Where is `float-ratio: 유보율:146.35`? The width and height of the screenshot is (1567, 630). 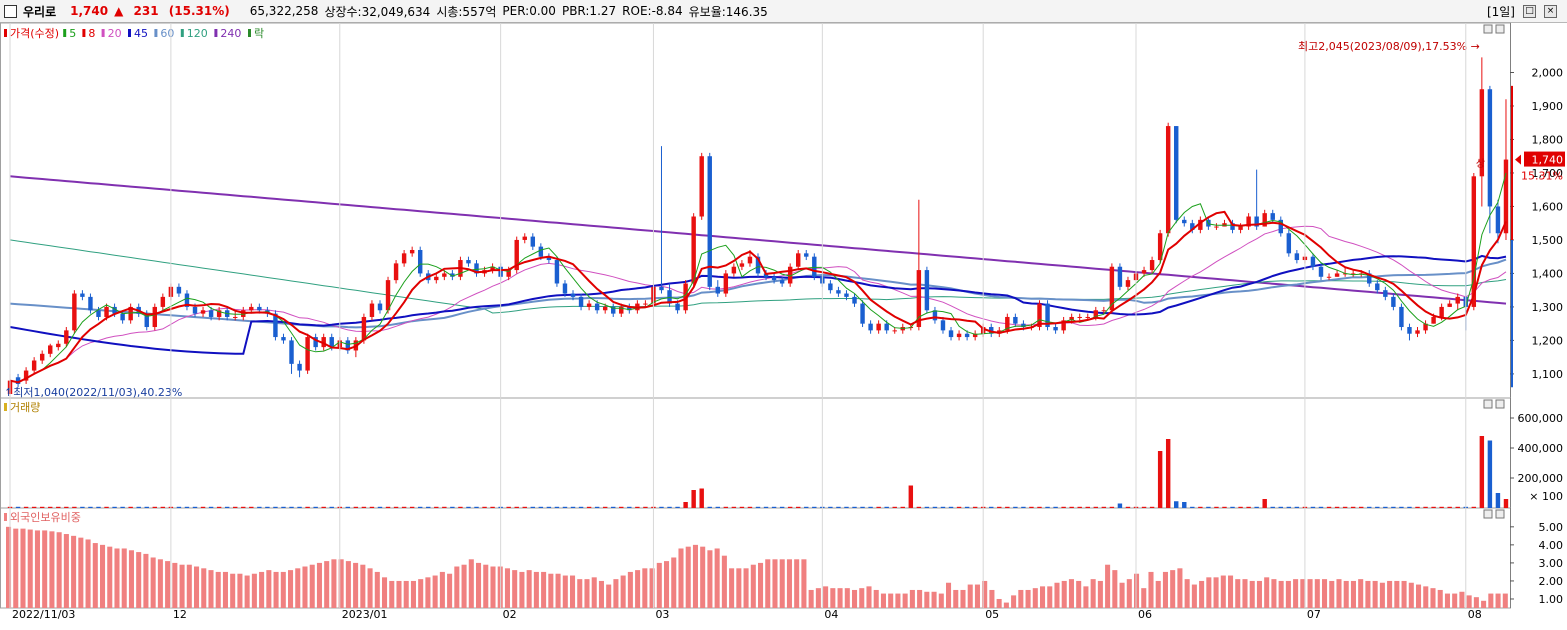 float-ratio: 유보율:146.35 is located at coordinates (728, 11).